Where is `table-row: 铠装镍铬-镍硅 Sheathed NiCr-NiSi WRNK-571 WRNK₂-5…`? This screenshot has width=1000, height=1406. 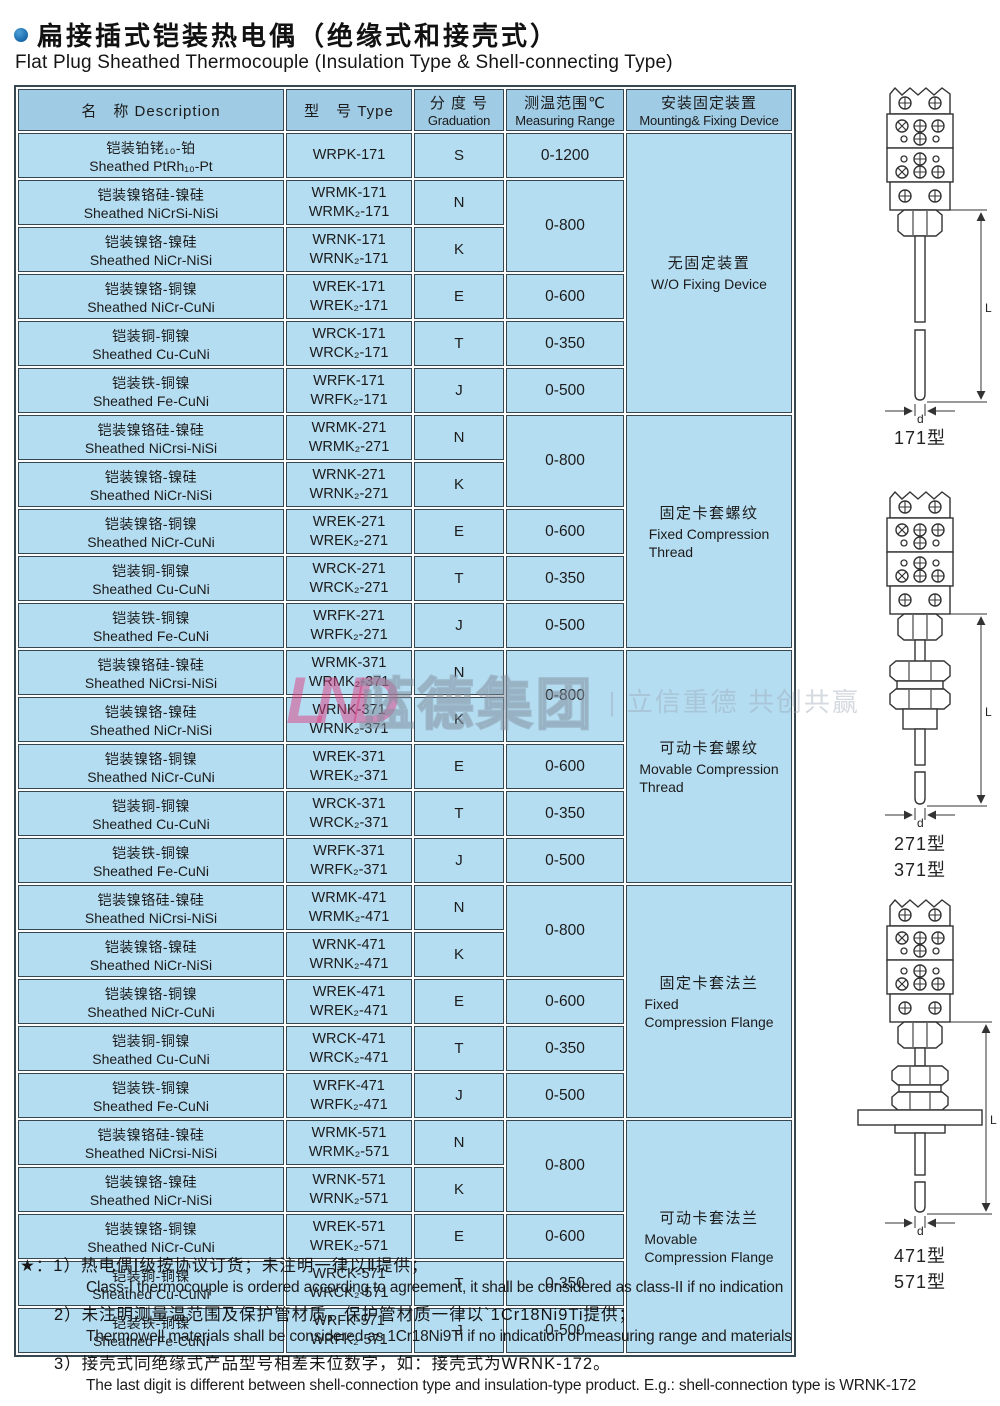 table-row: 铠装镍铬-镍硅 Sheathed NiCr-NiSi WRNK-571 WRNK₂-5… is located at coordinates (405, 1189).